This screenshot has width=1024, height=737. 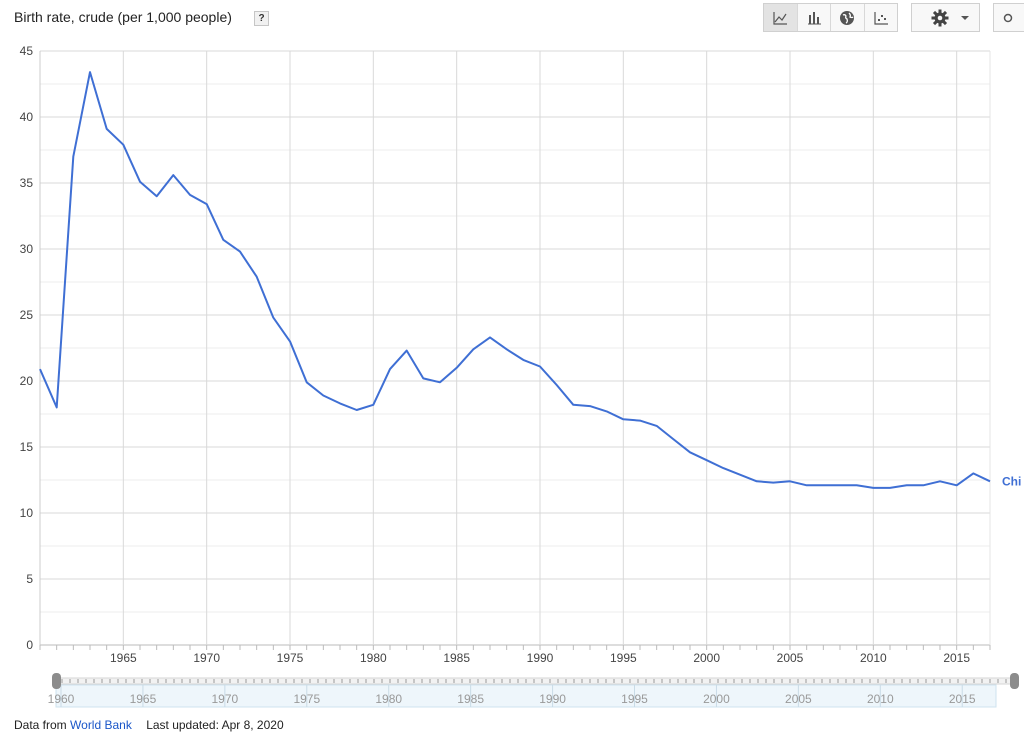 I want to click on x-tick-label: 1980, so click(x=373, y=658).